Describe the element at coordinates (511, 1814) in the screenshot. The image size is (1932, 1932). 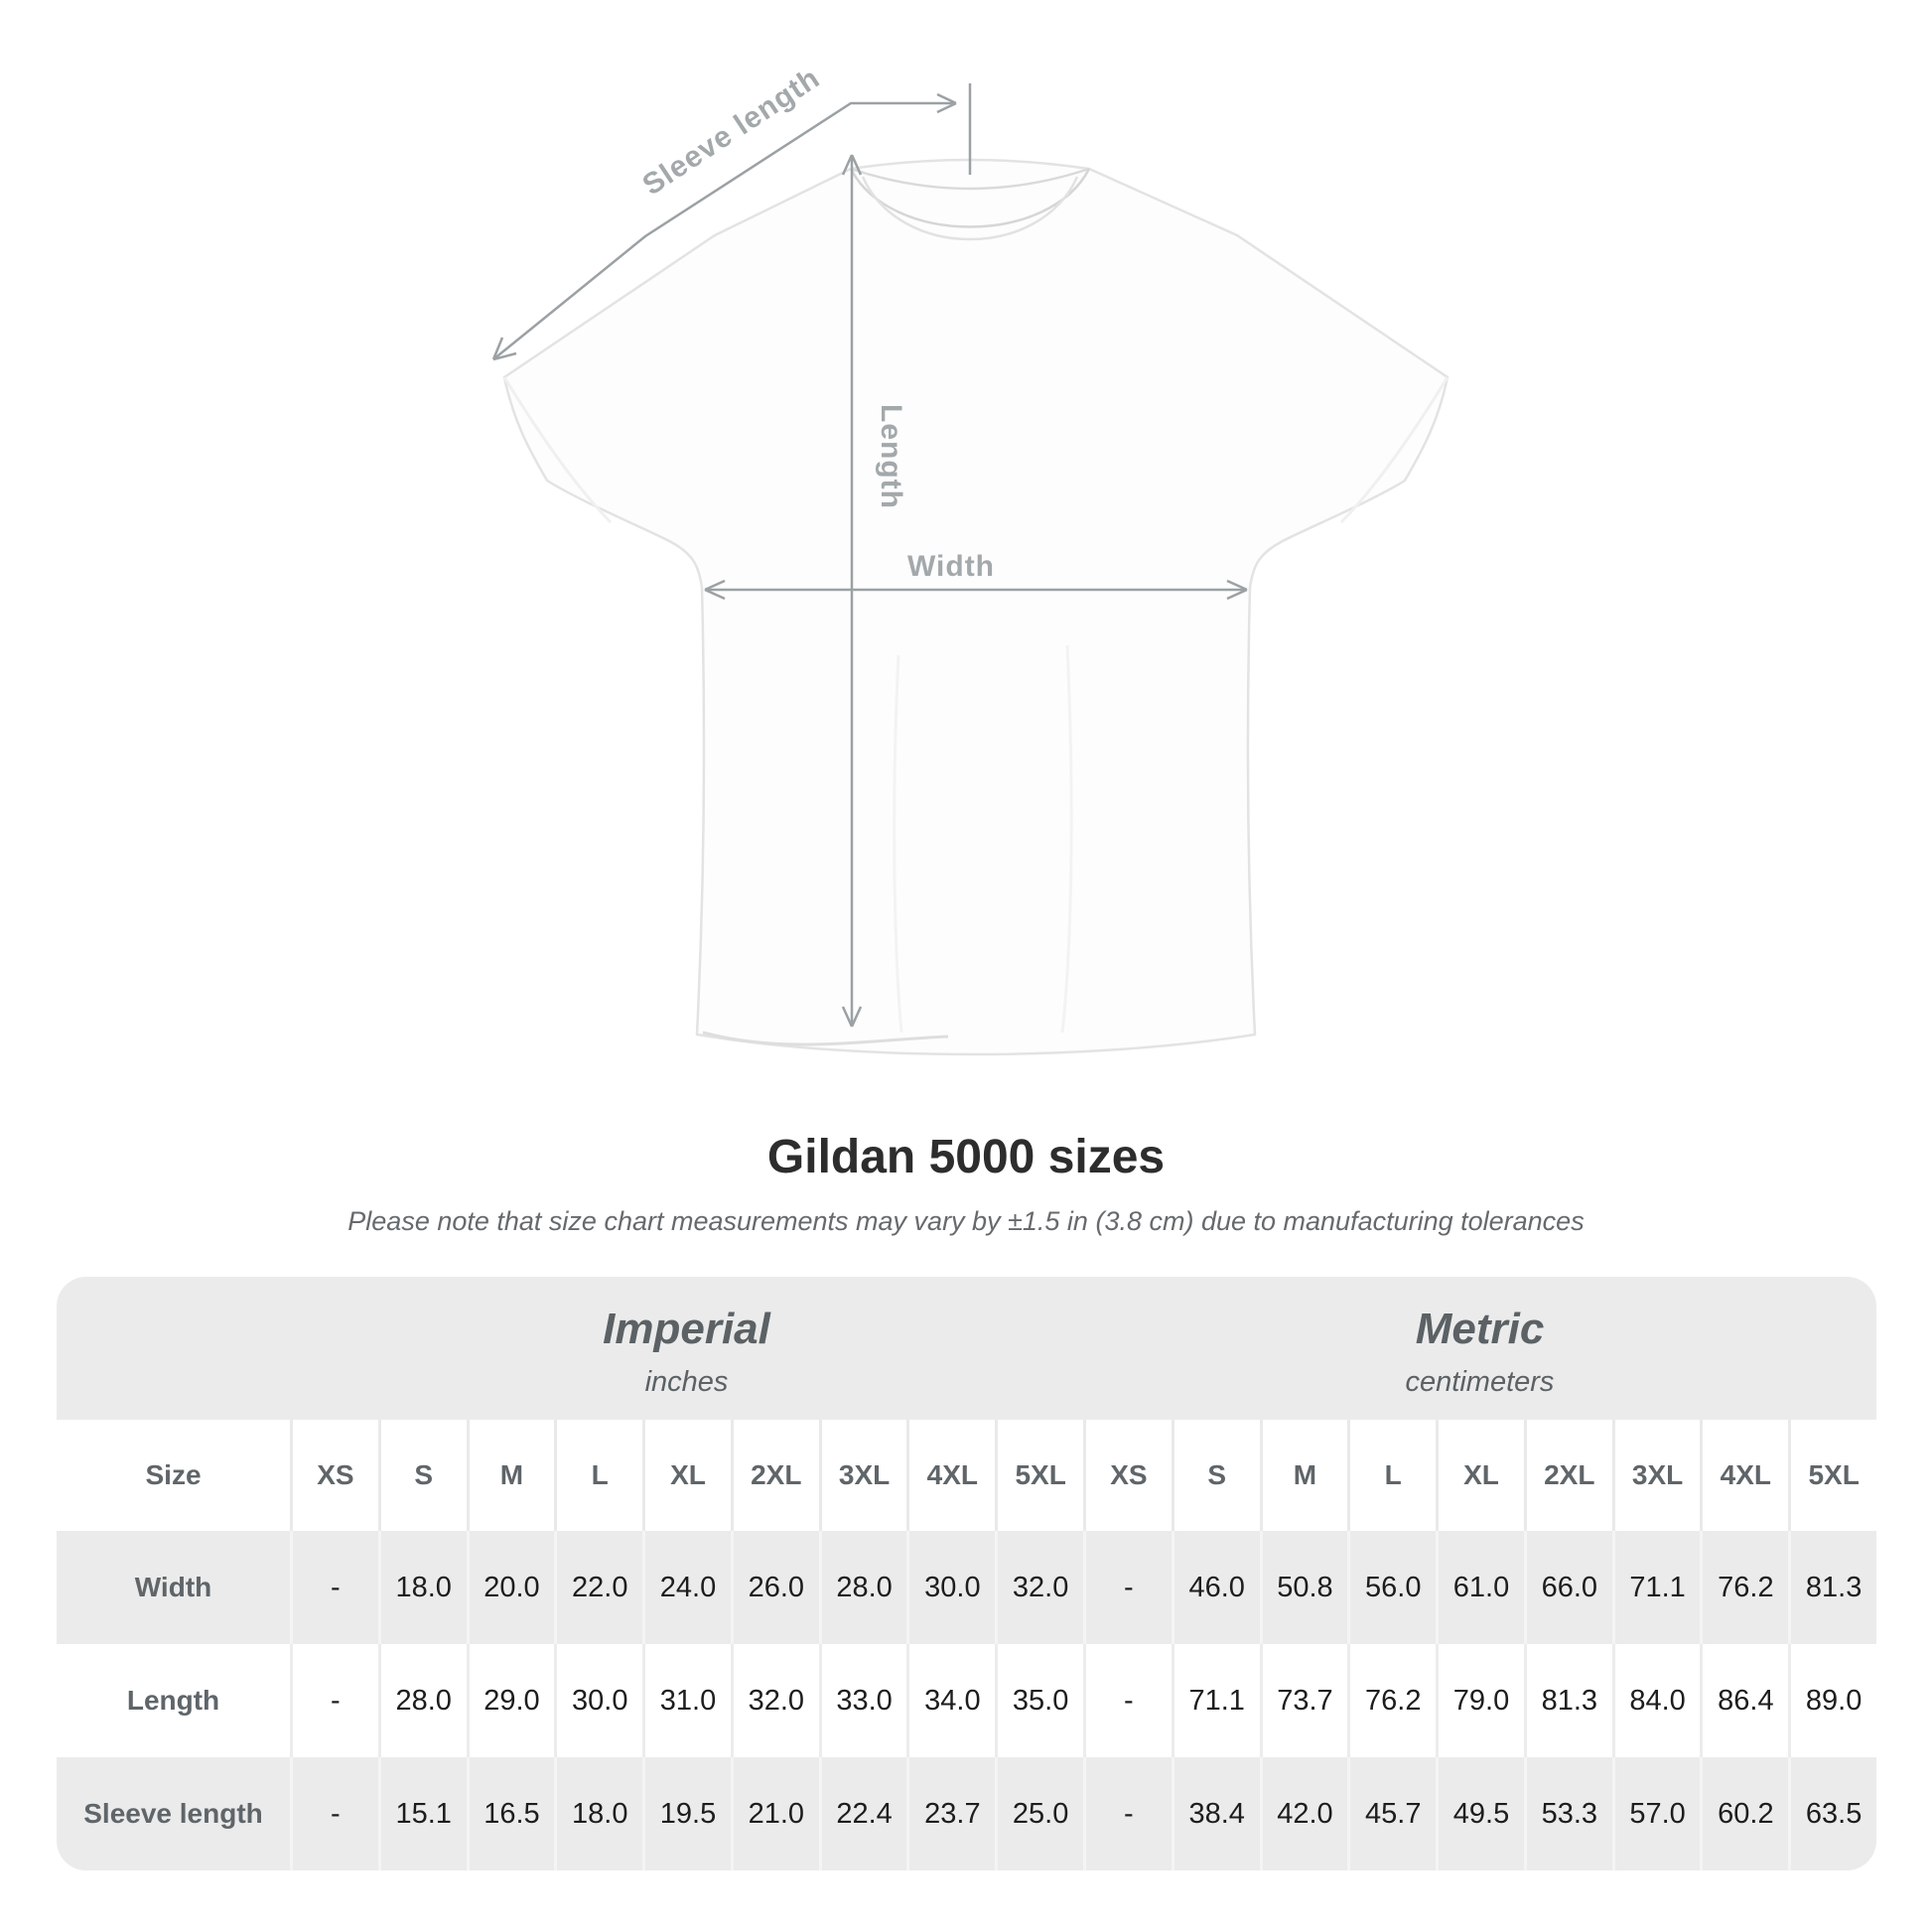
I see `value-cell: 16.5` at that location.